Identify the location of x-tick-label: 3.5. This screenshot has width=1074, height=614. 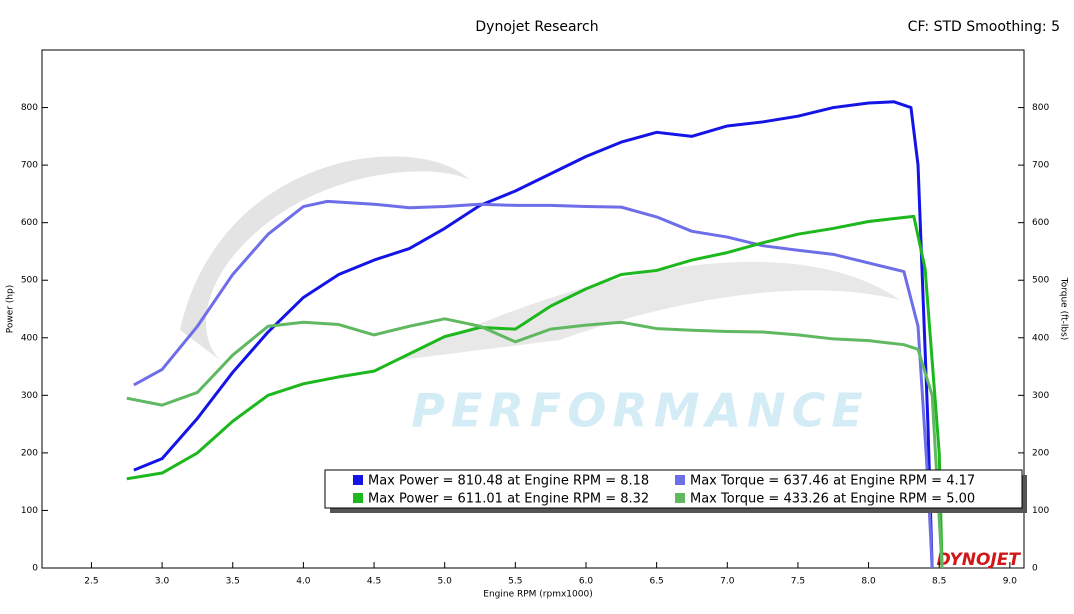
(233, 582).